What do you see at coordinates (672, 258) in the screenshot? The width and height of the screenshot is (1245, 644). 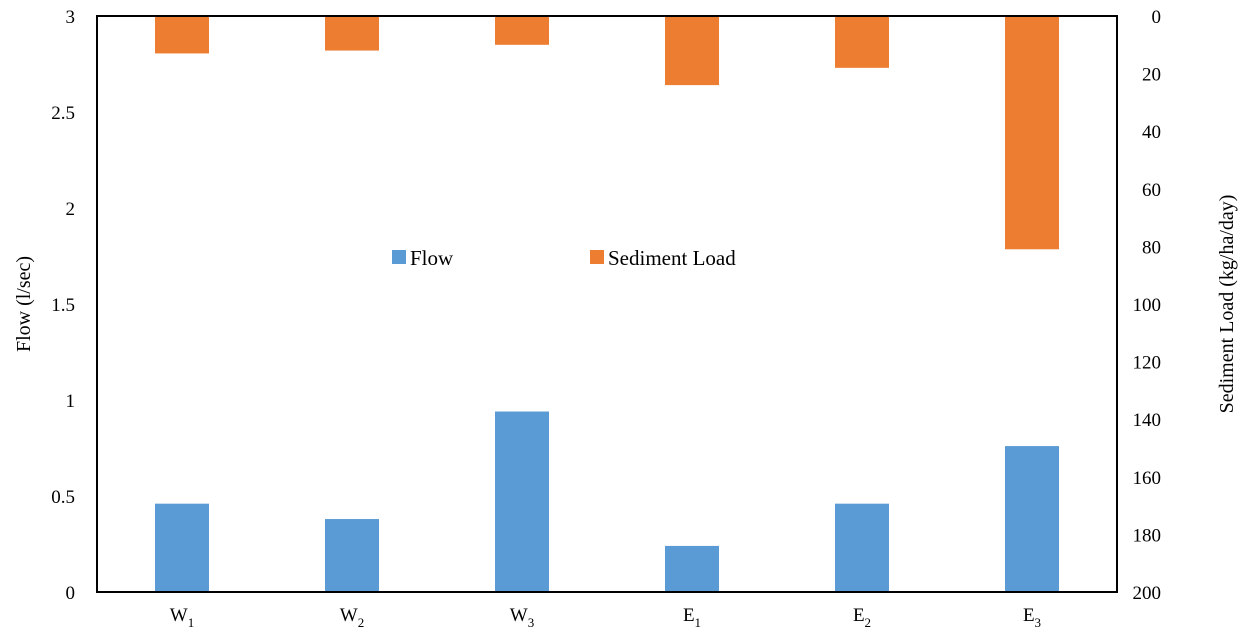 I see `legend-label-sediment: Sediment Load` at bounding box center [672, 258].